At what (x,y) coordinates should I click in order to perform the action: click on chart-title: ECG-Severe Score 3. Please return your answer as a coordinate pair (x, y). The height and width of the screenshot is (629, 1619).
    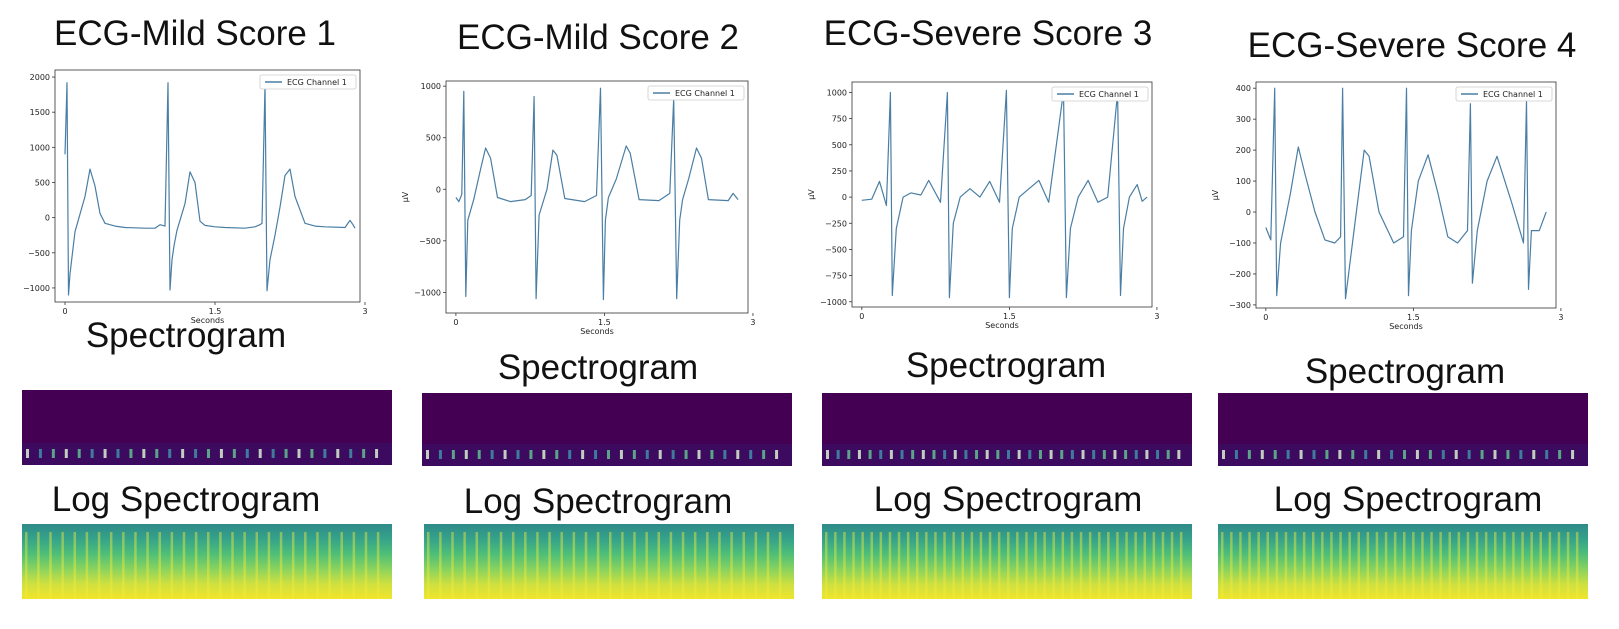
    Looking at the image, I should click on (988, 33).